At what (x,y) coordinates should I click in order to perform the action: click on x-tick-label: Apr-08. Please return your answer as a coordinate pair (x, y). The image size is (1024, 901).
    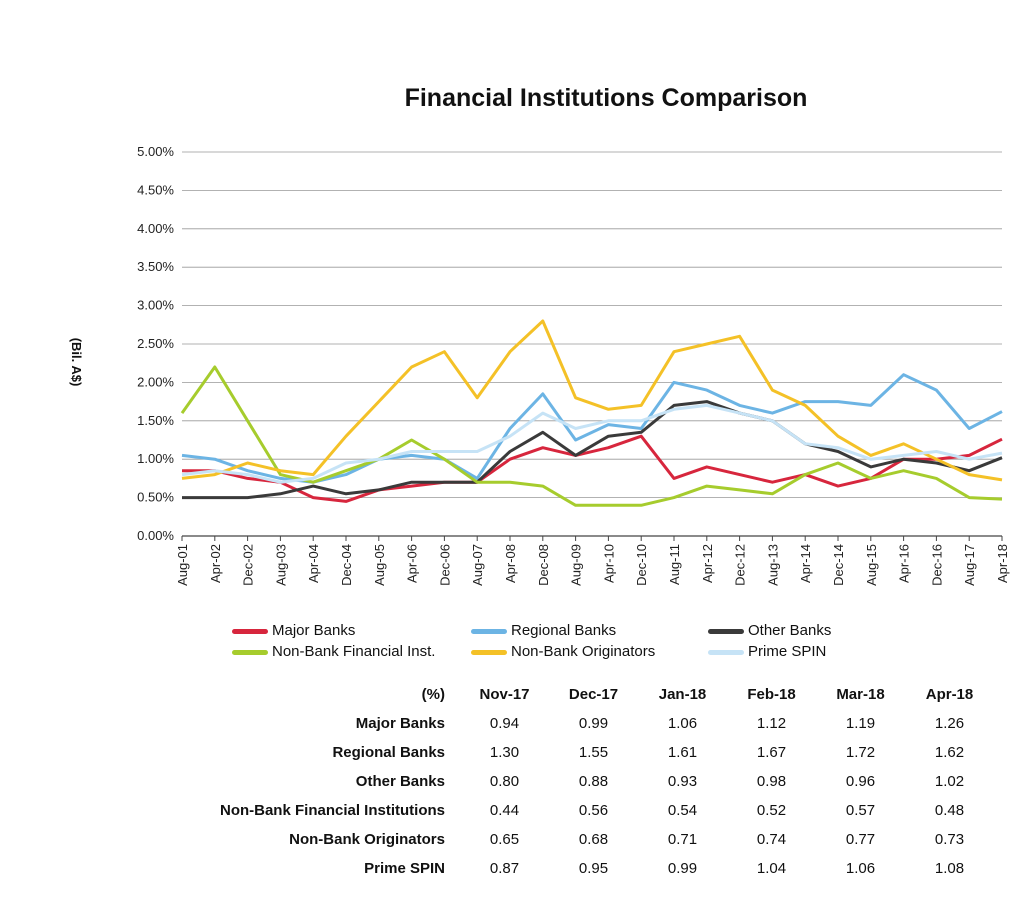
    Looking at the image, I should click on (510, 563).